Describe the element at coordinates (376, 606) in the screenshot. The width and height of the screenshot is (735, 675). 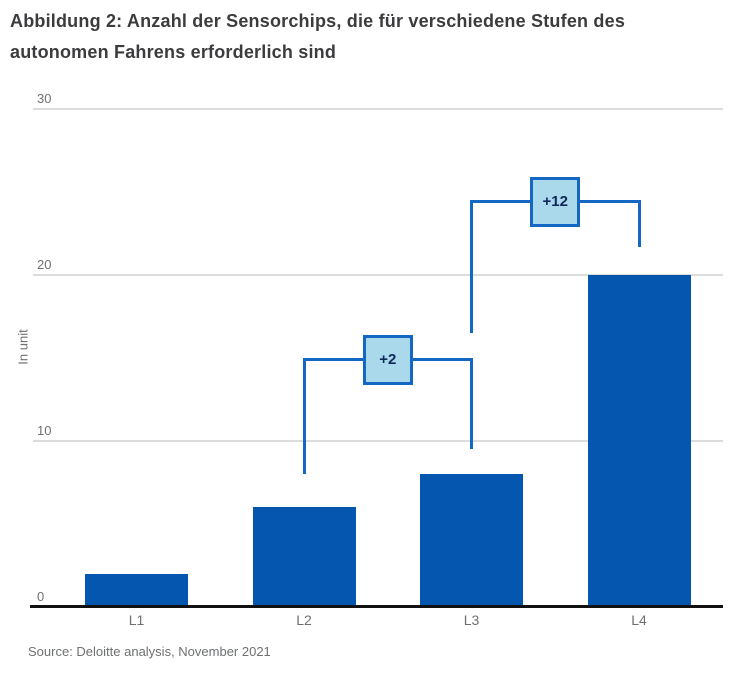
I see `x-axis-line` at that location.